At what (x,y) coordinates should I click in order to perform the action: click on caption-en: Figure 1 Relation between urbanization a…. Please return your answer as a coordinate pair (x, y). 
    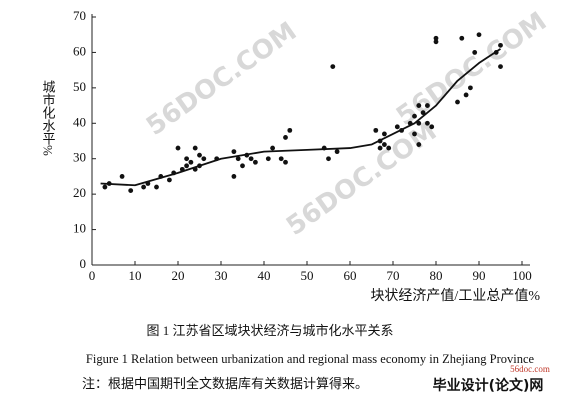
    Looking at the image, I should click on (310, 359).